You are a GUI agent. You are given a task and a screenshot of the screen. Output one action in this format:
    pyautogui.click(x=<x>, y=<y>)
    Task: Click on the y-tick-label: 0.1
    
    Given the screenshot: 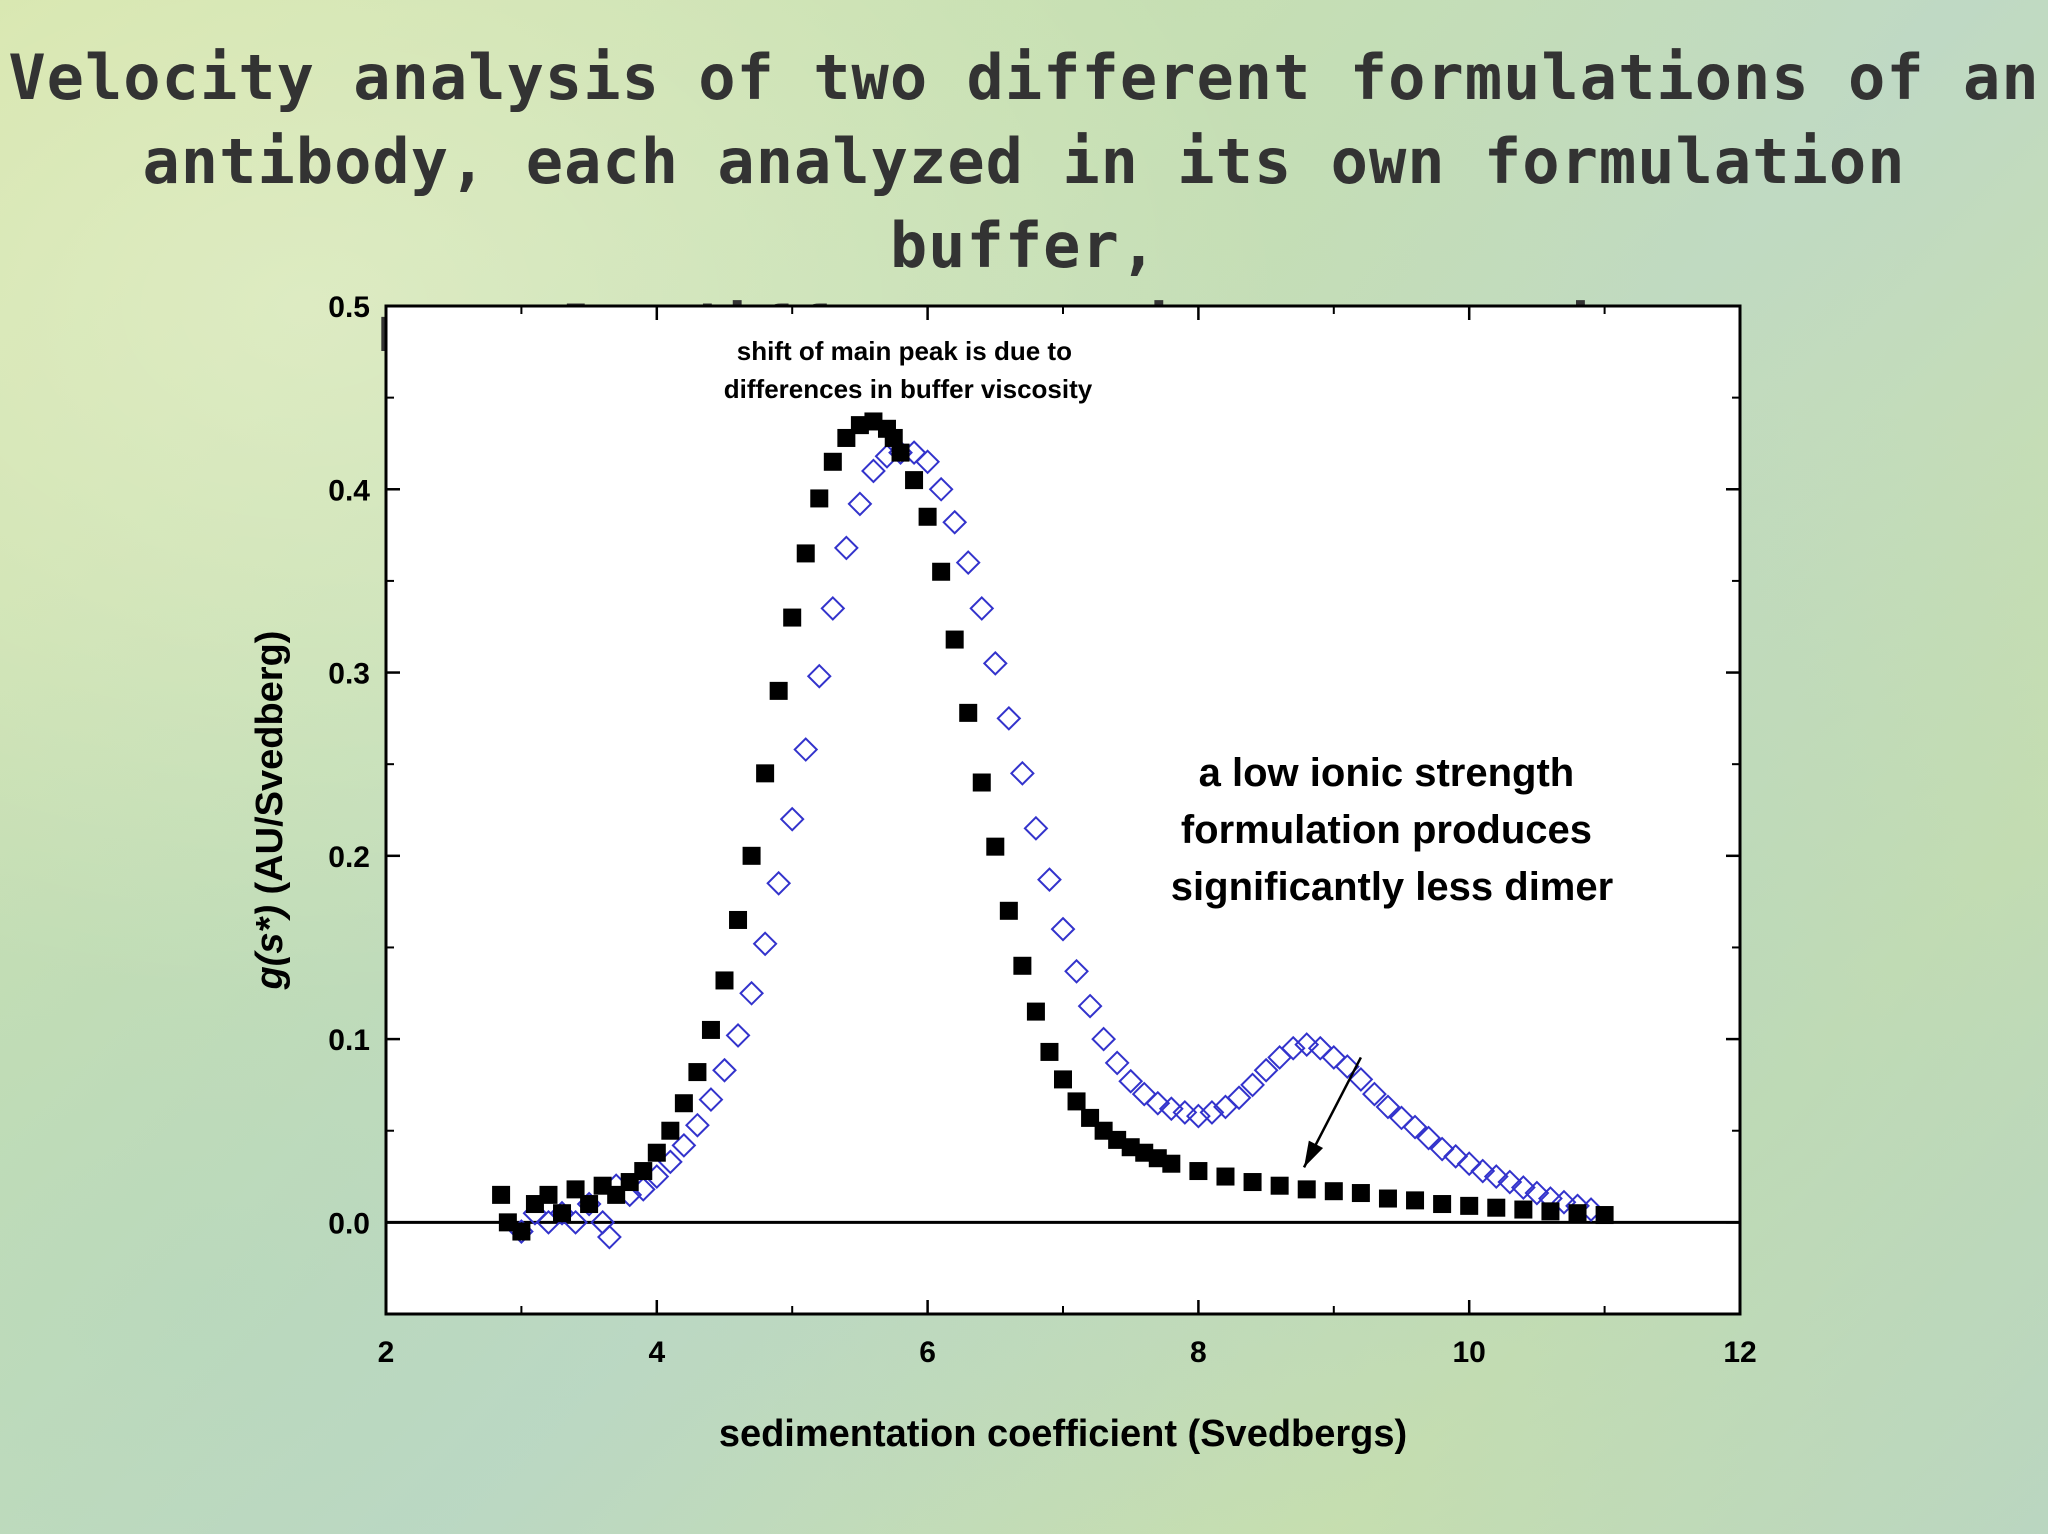 What is the action you would take?
    pyautogui.click(x=349, y=1040)
    